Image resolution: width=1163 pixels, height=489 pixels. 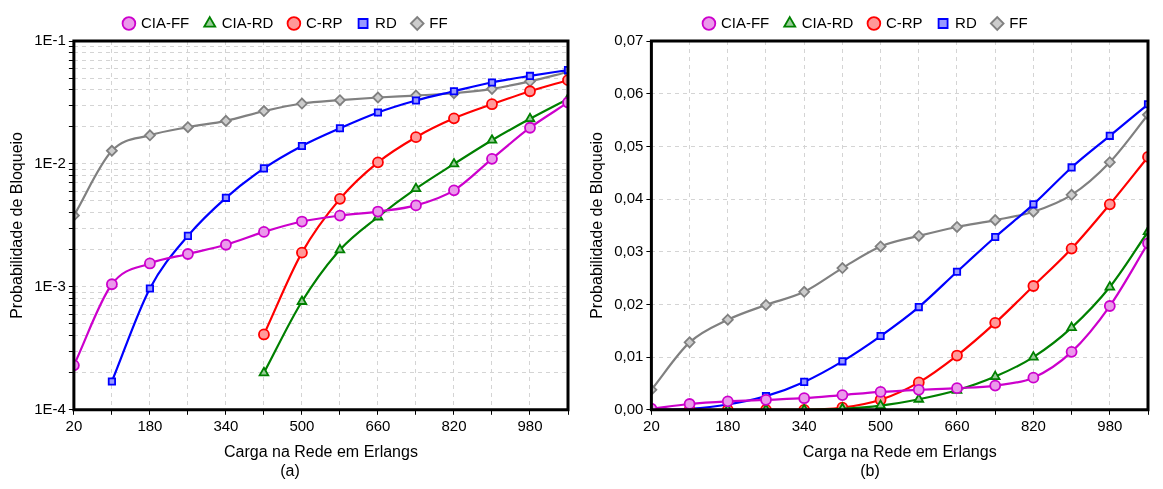 I want to click on y-tick-label: 0,05, so click(x=629, y=145).